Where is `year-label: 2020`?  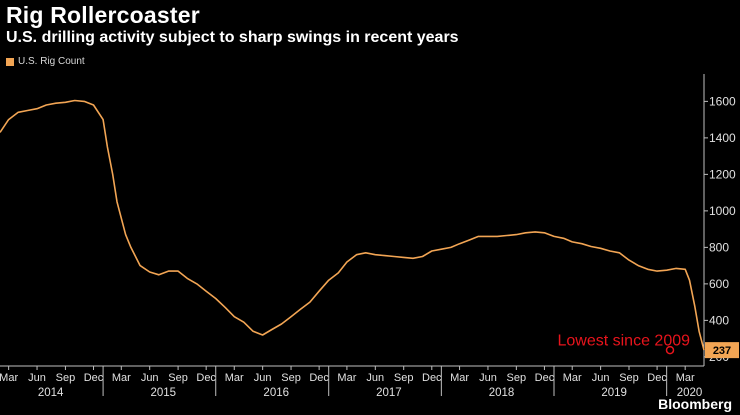 year-label: 2020 is located at coordinates (690, 393).